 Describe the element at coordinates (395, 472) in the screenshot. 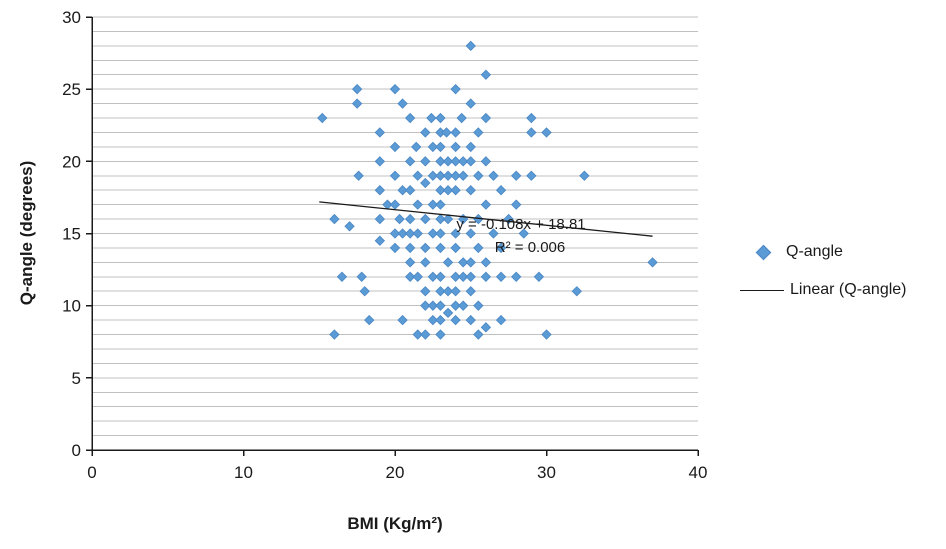

I see `x-tick-label: 20` at that location.